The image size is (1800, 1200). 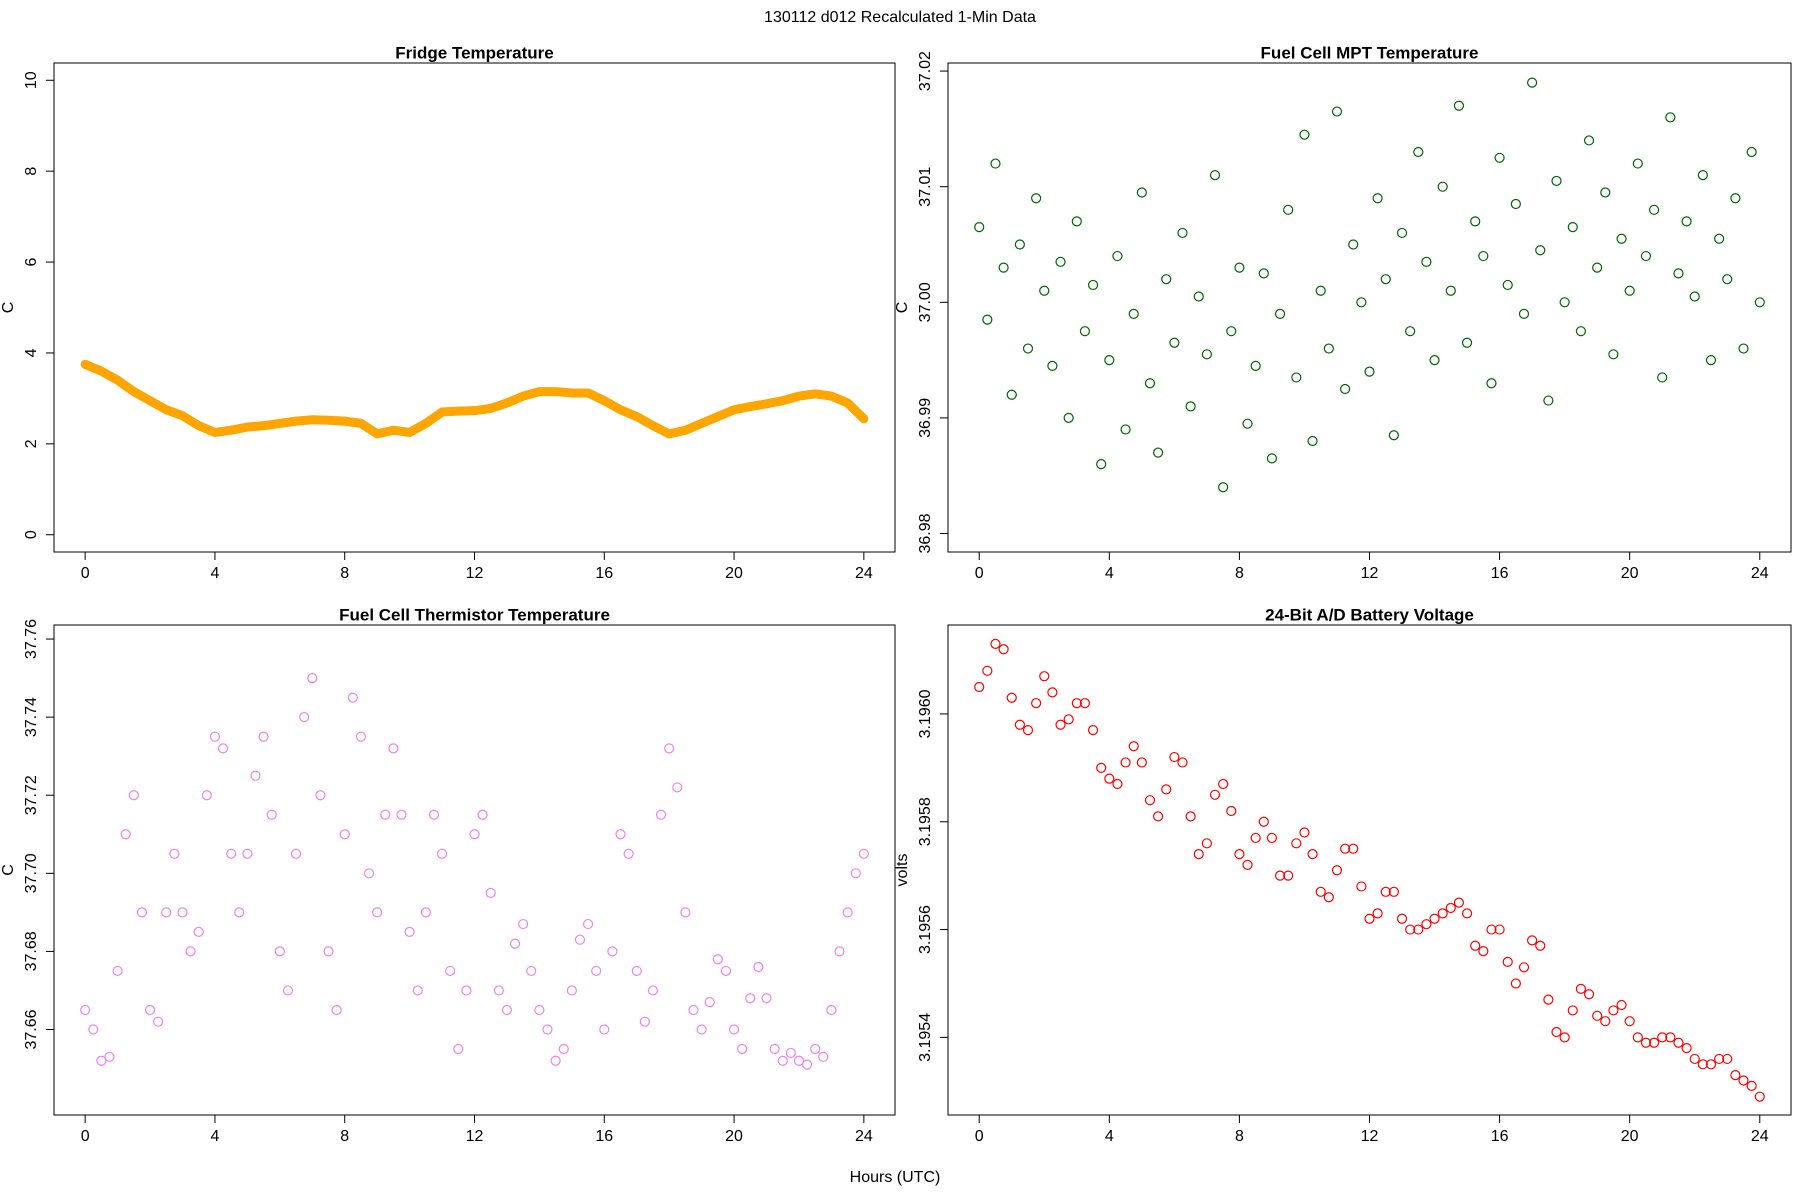 I want to click on figure-title: 130112 d012 Recalculated 1-Min Data, so click(x=900, y=17).